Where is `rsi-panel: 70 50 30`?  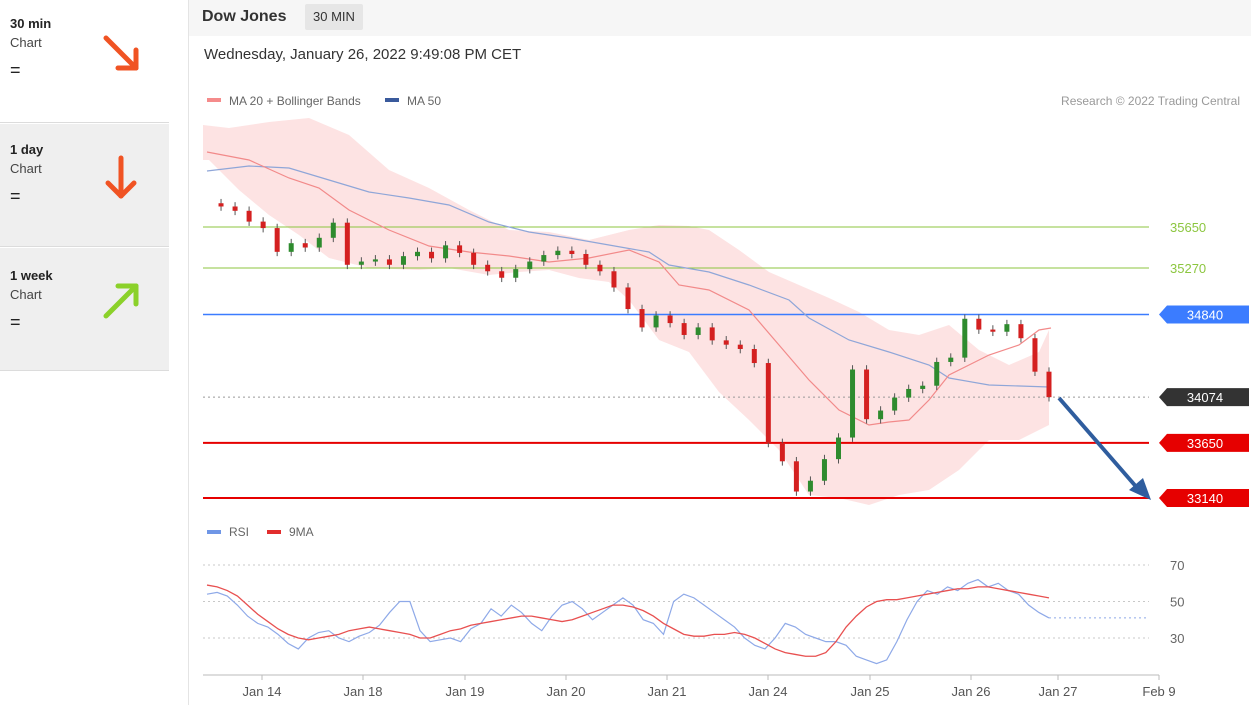 rsi-panel: 70 50 30 is located at coordinates (693, 611).